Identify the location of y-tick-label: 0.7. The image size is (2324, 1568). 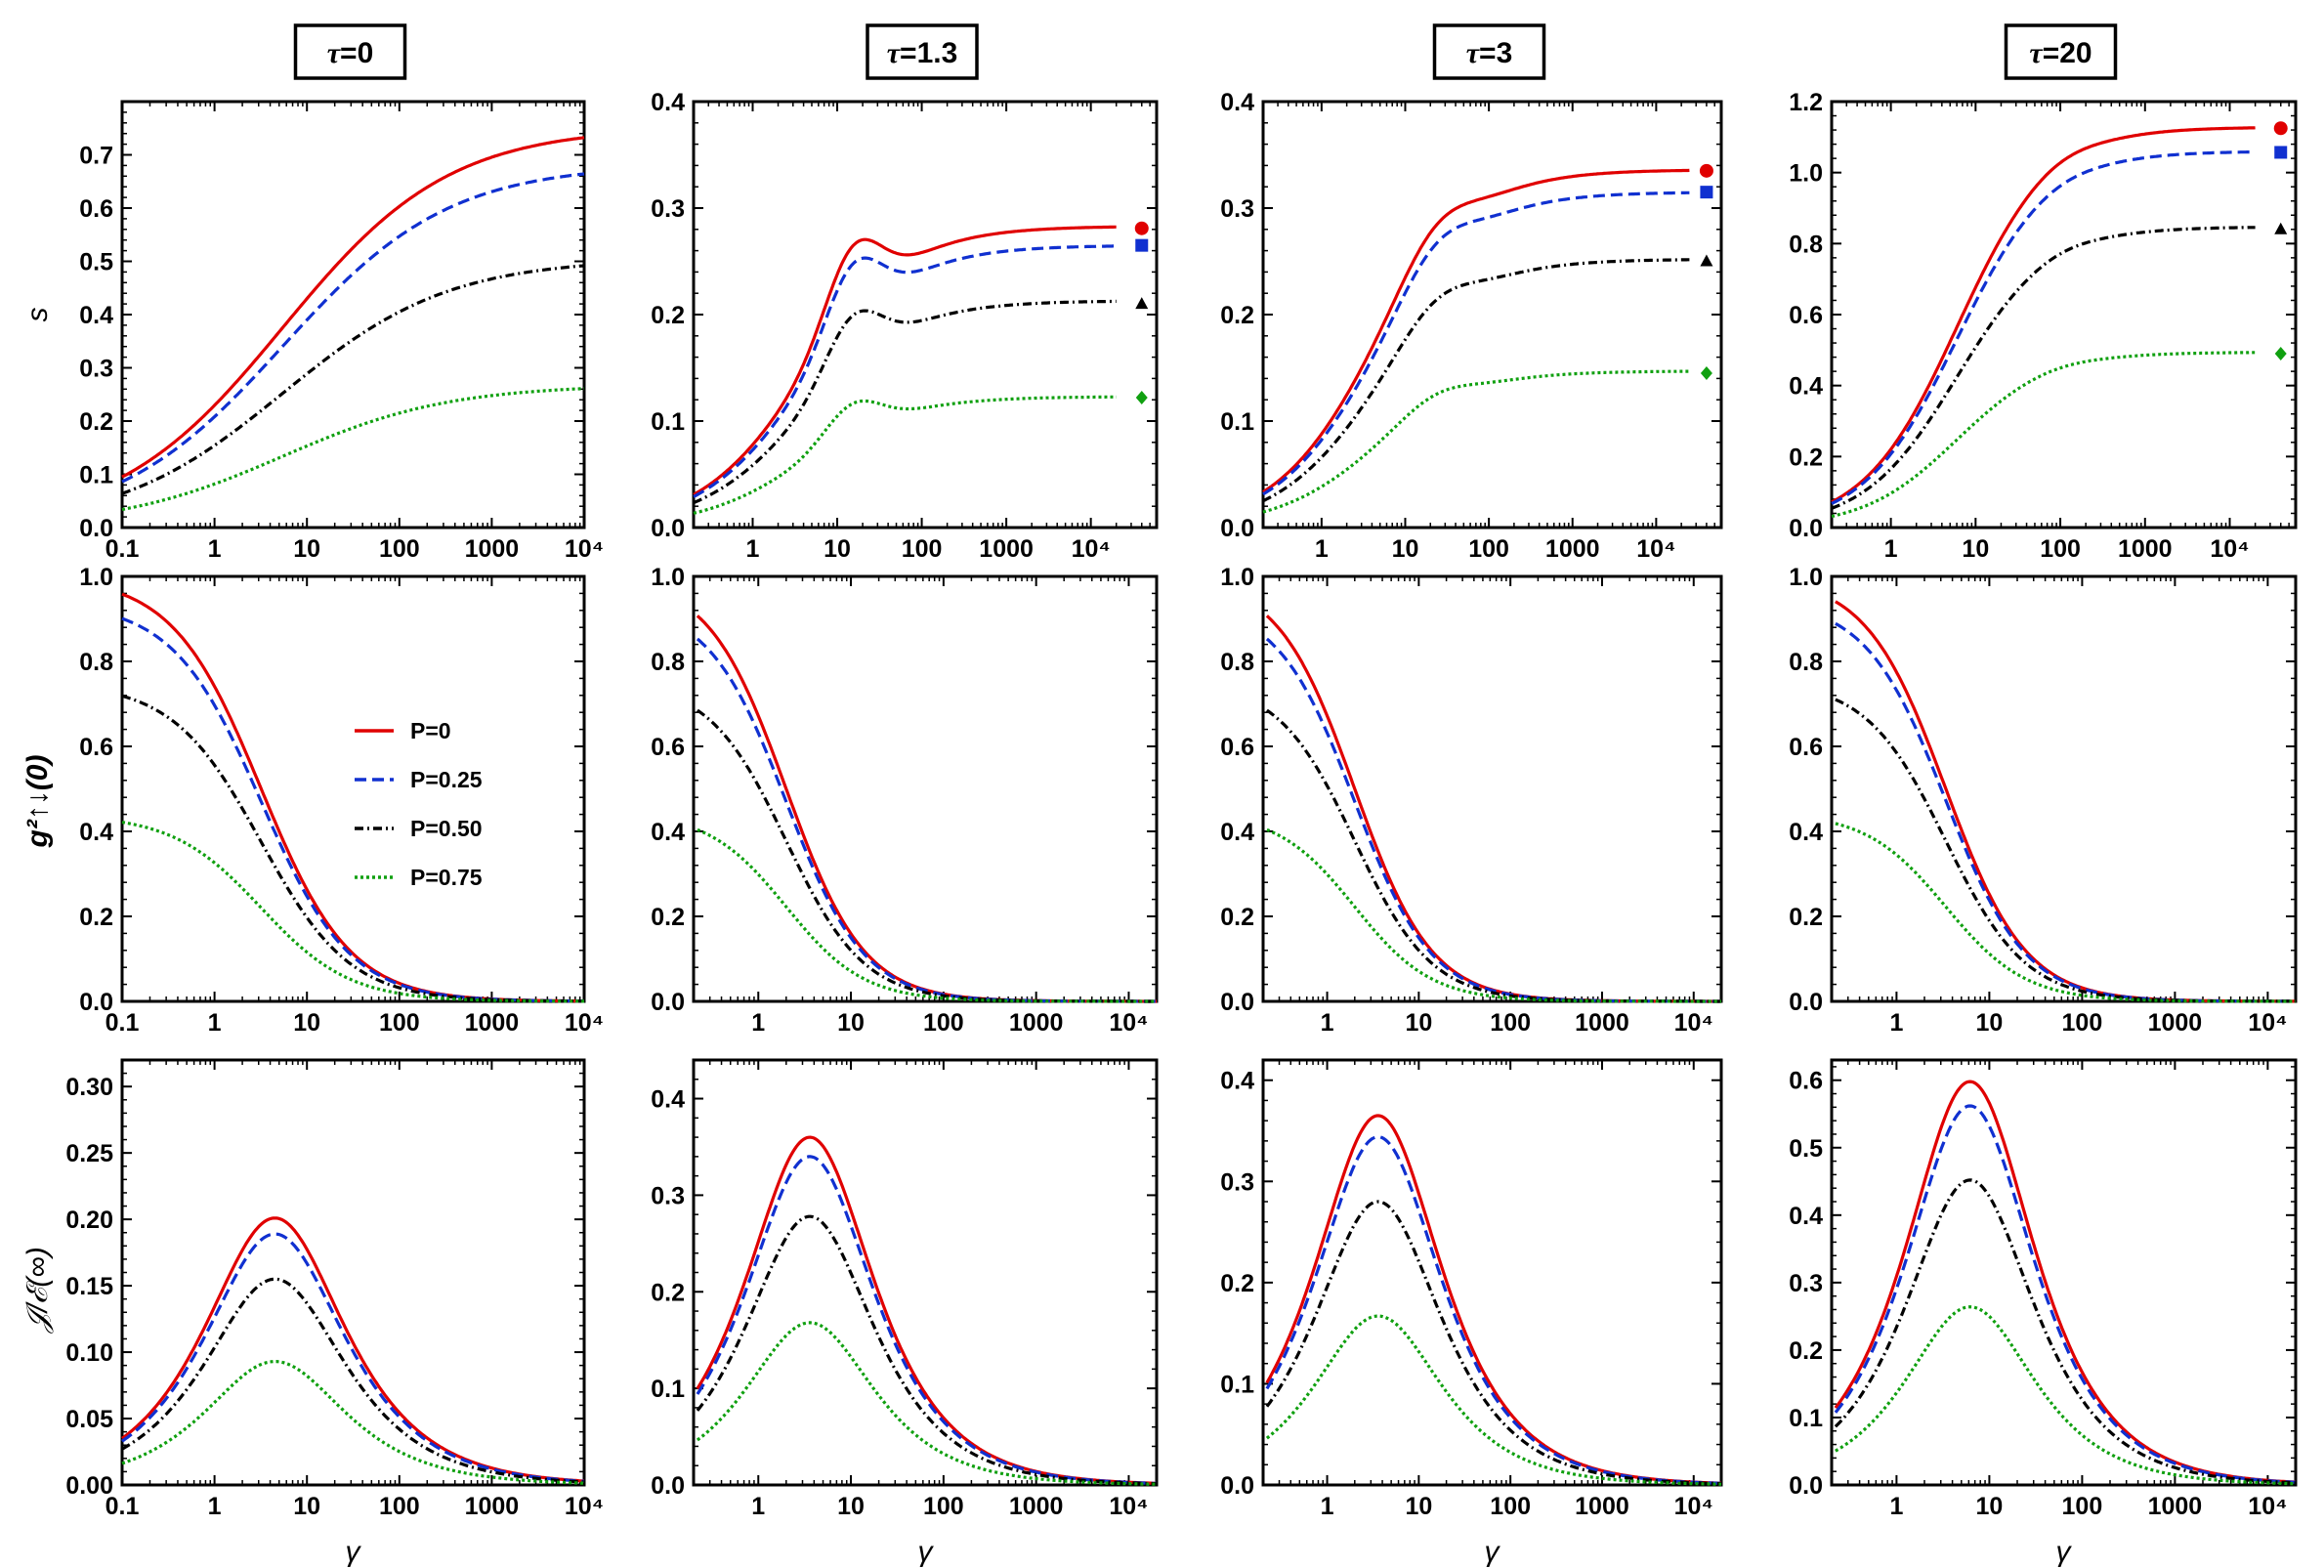
(96, 156).